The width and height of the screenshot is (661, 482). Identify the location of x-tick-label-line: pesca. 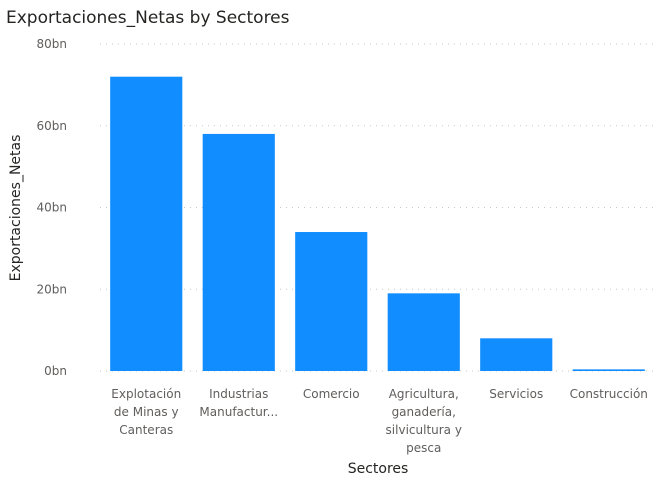
(423, 448).